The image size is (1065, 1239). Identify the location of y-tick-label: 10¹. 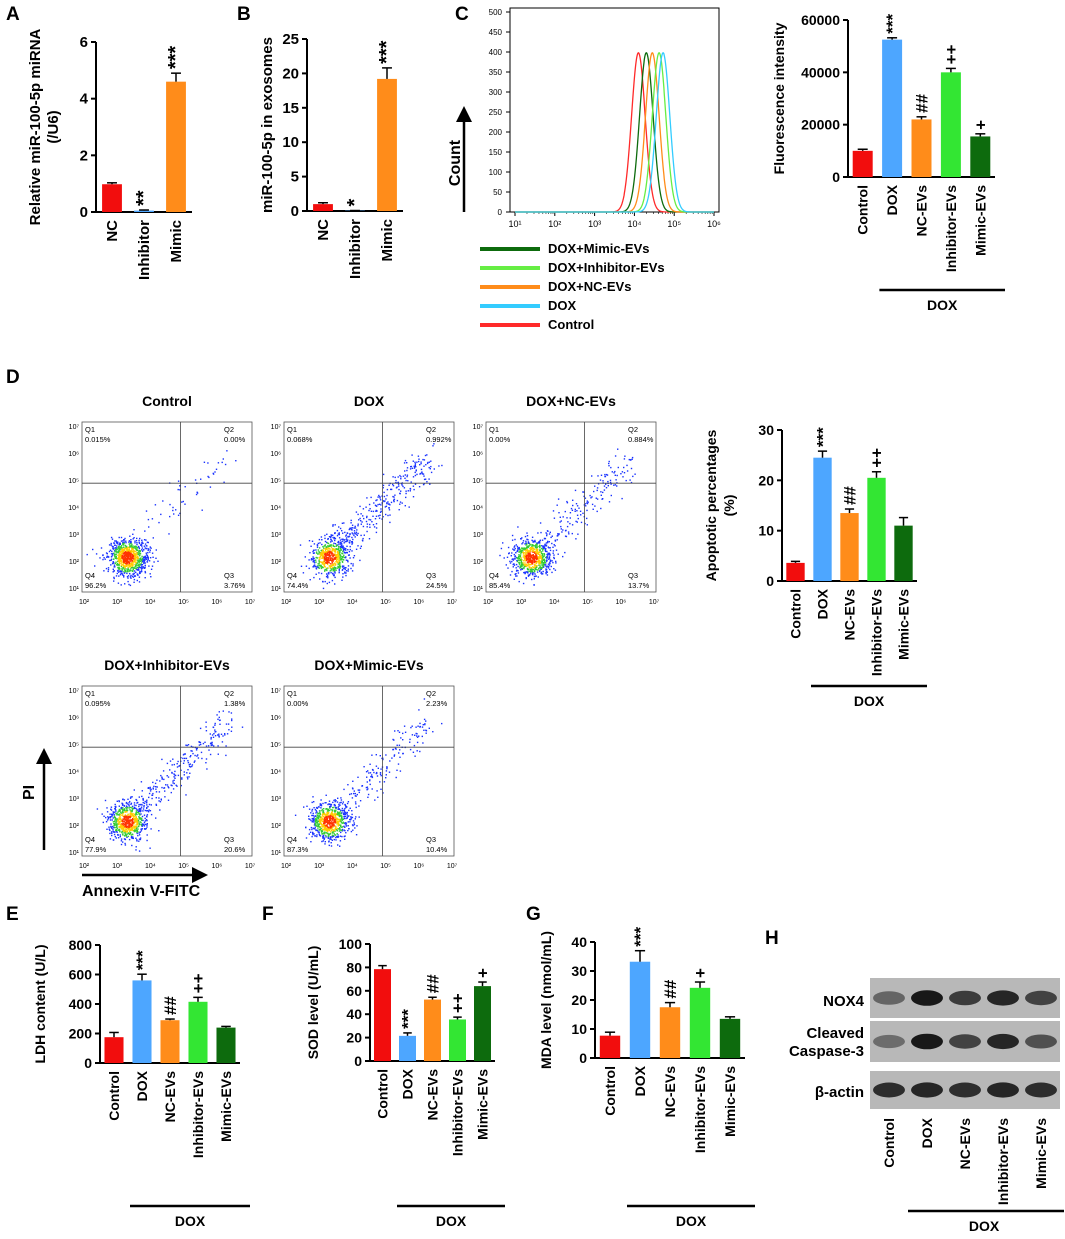
(478, 589).